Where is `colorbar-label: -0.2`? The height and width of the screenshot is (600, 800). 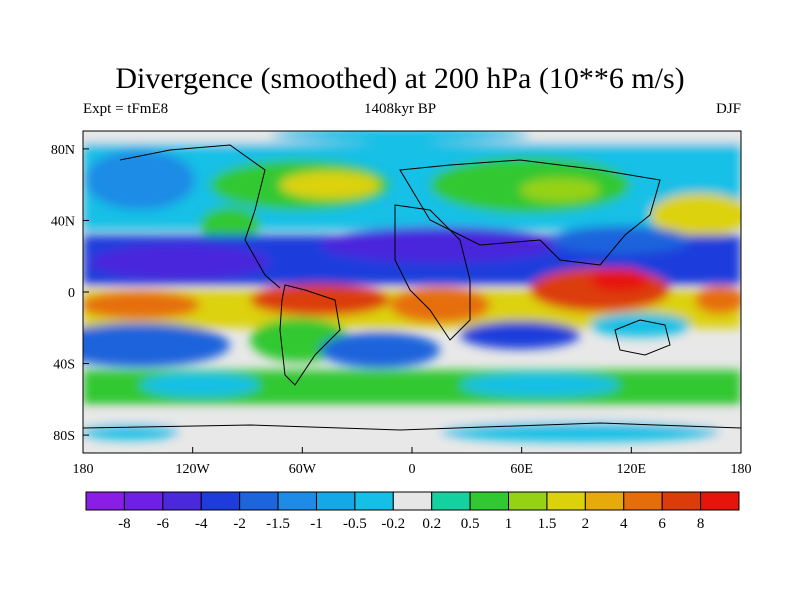
colorbar-label: -0.2 is located at coordinates (393, 524).